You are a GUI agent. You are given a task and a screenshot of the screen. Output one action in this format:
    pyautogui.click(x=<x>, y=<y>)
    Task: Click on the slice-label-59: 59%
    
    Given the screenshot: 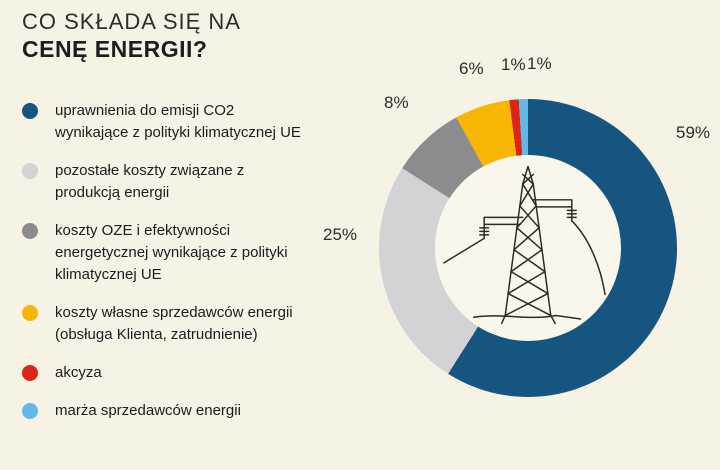 What is the action you would take?
    pyautogui.click(x=693, y=132)
    